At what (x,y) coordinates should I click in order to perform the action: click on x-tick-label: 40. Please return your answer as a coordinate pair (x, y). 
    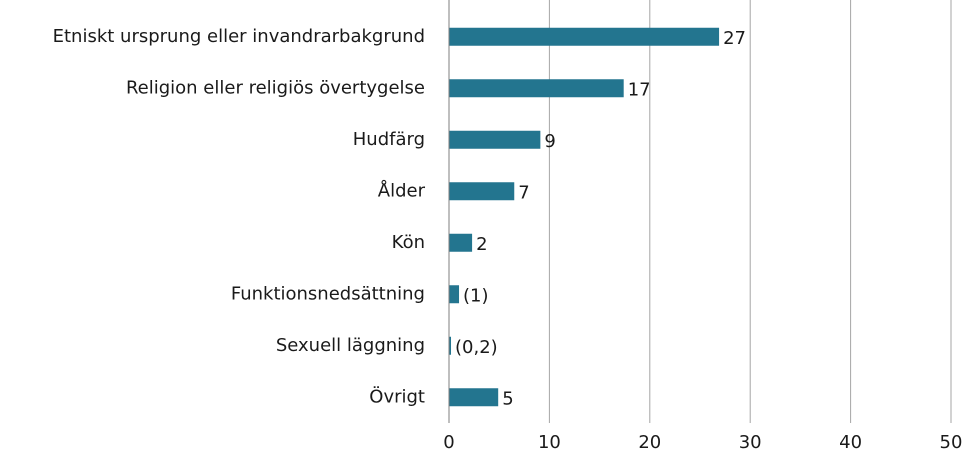
    Looking at the image, I should click on (850, 442).